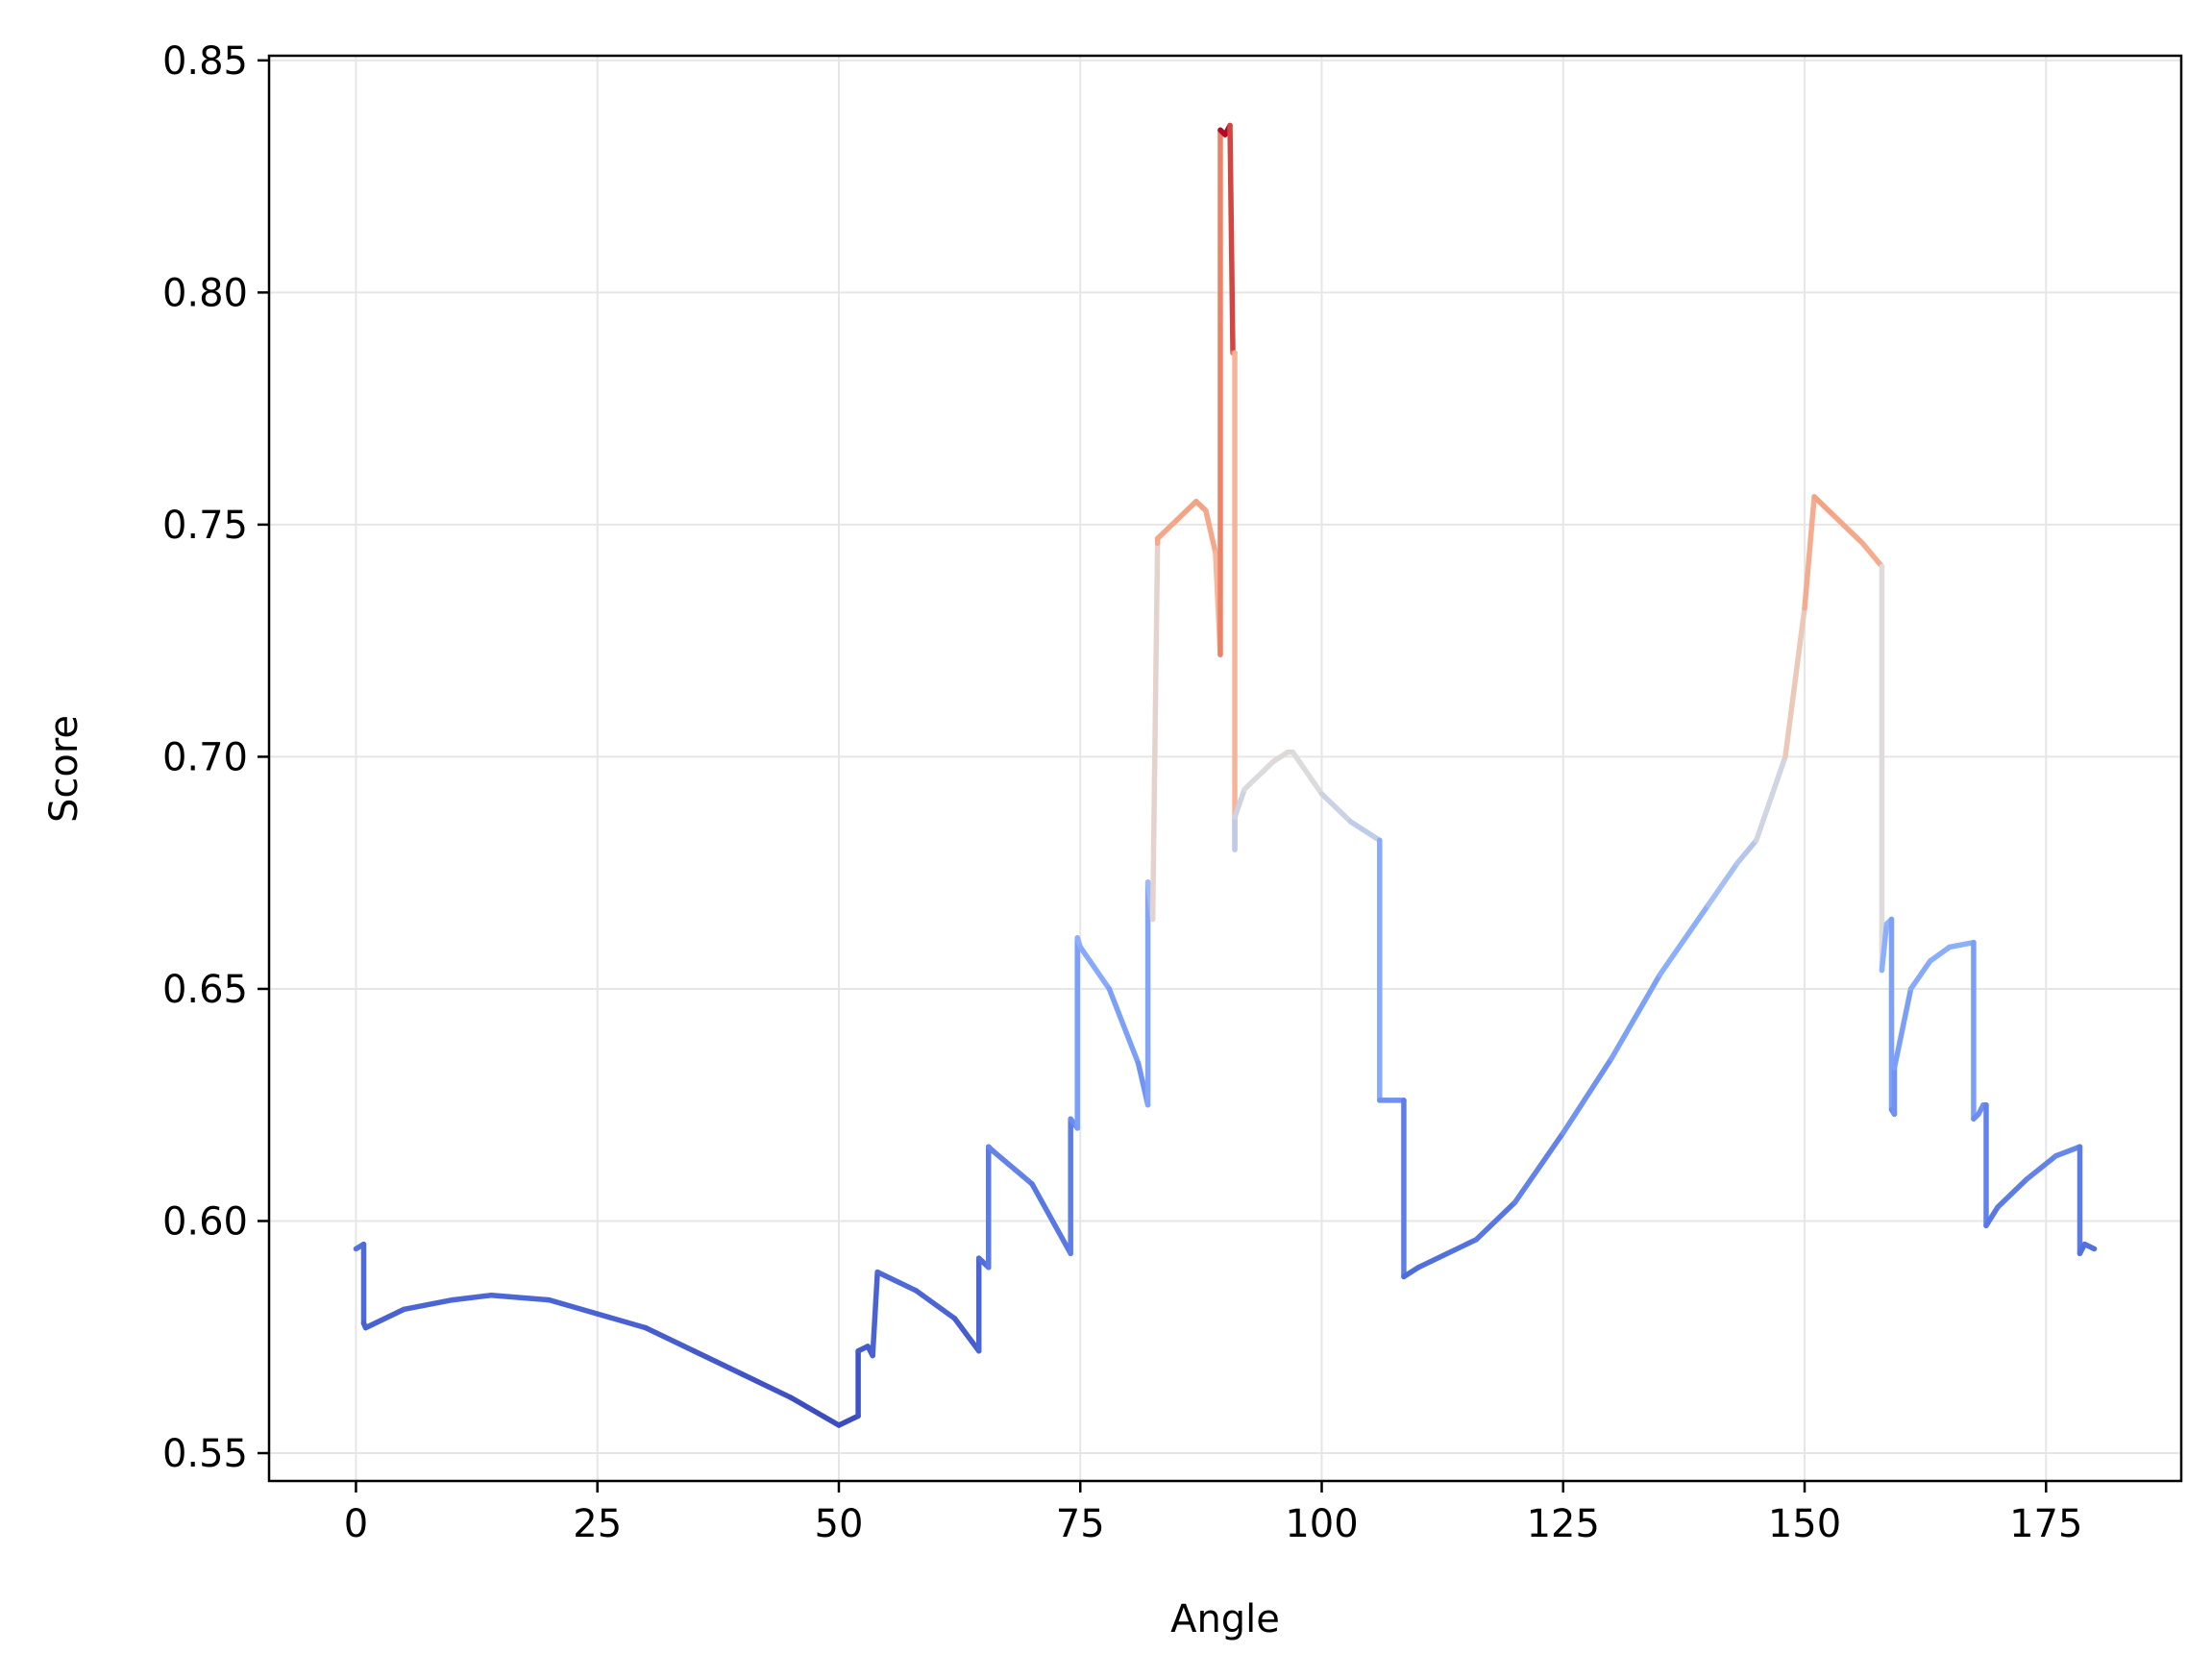 Image resolution: width=2212 pixels, height=1678 pixels. I want to click on y-tick-label: 0.65, so click(205, 990).